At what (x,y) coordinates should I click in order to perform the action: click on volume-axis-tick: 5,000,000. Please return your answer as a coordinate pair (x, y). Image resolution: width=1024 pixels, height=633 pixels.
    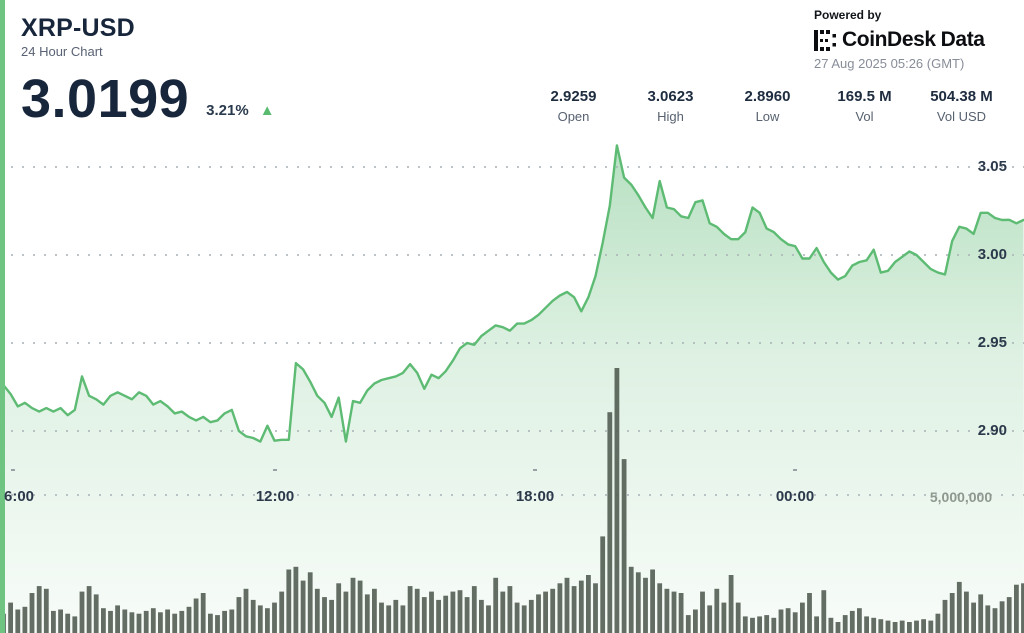
    Looking at the image, I should click on (961, 497).